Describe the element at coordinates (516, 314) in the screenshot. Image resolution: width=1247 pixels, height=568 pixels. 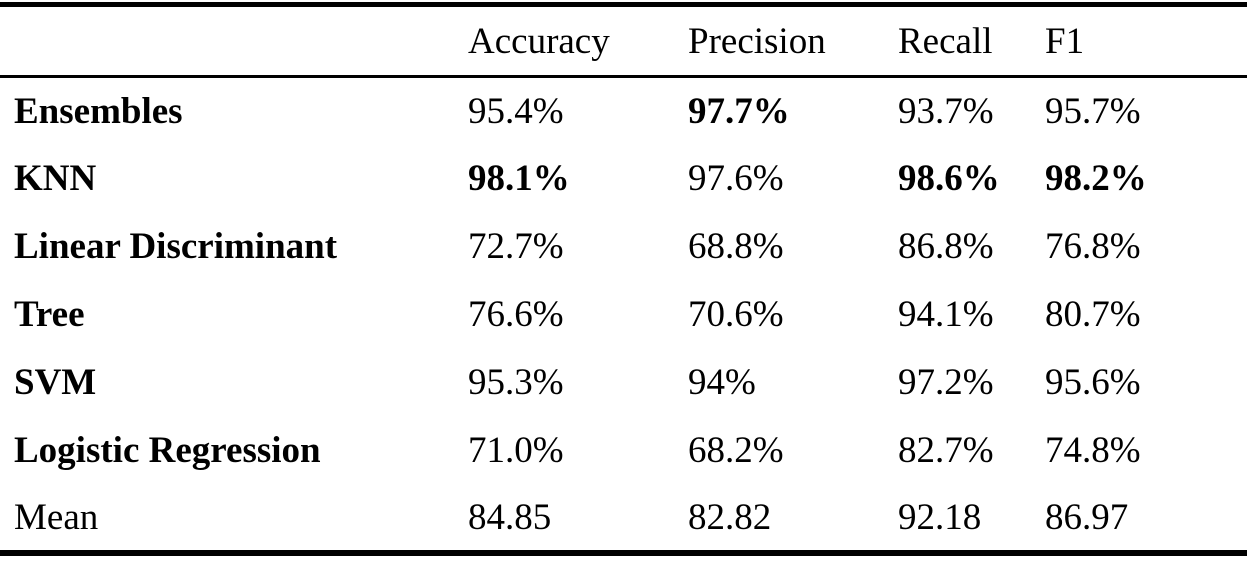
I see `metric-cell: 76.6%` at that location.